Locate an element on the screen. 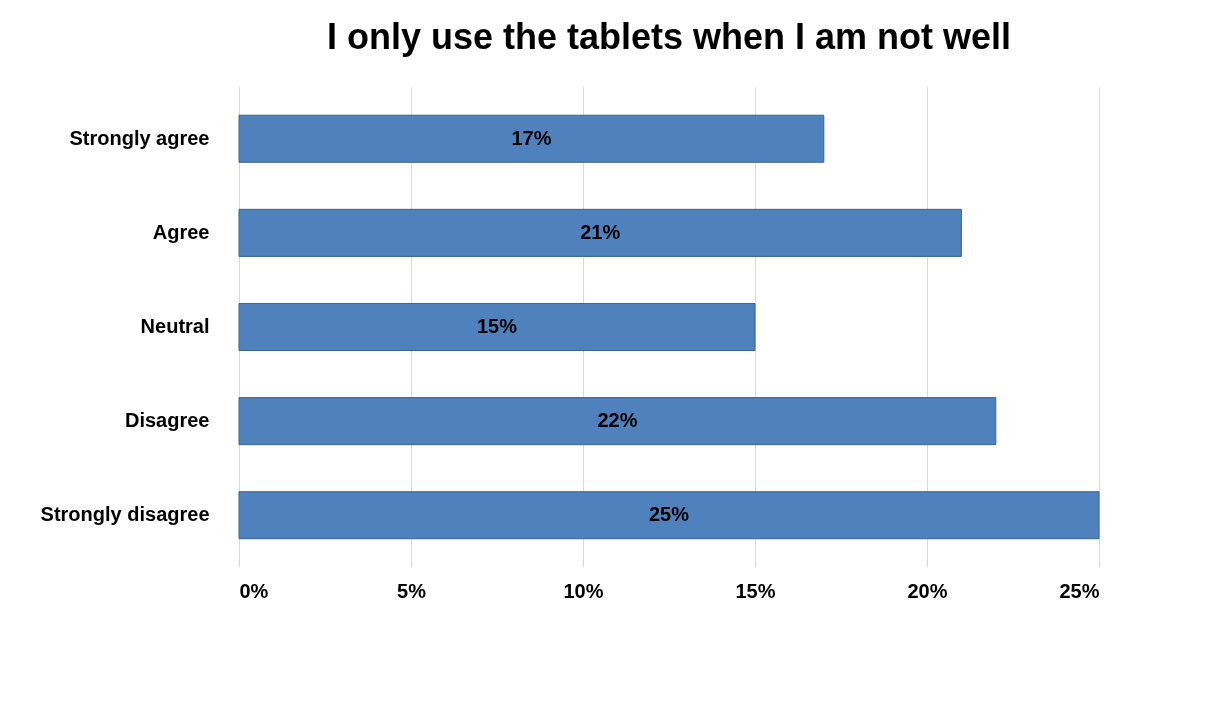 The image size is (1214, 724). y-tick-label: Agree is located at coordinates (181, 231).